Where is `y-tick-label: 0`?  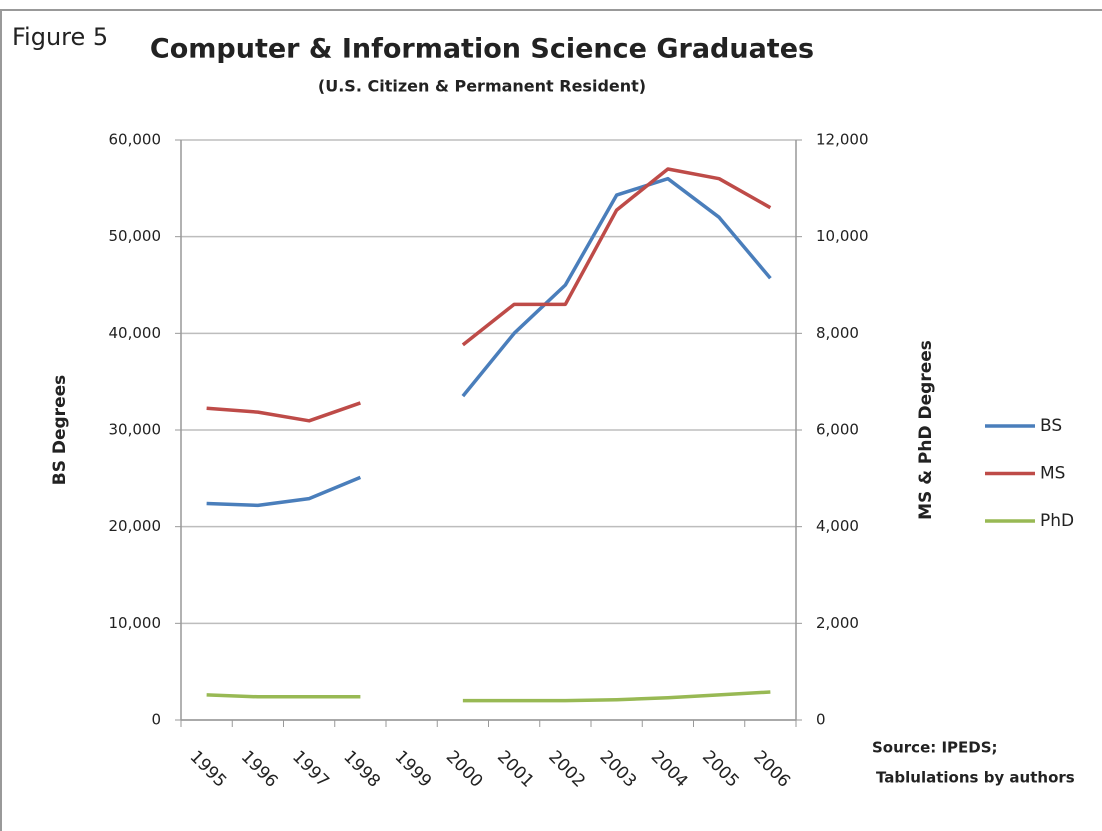
y-tick-label: 0 is located at coordinates (156, 720).